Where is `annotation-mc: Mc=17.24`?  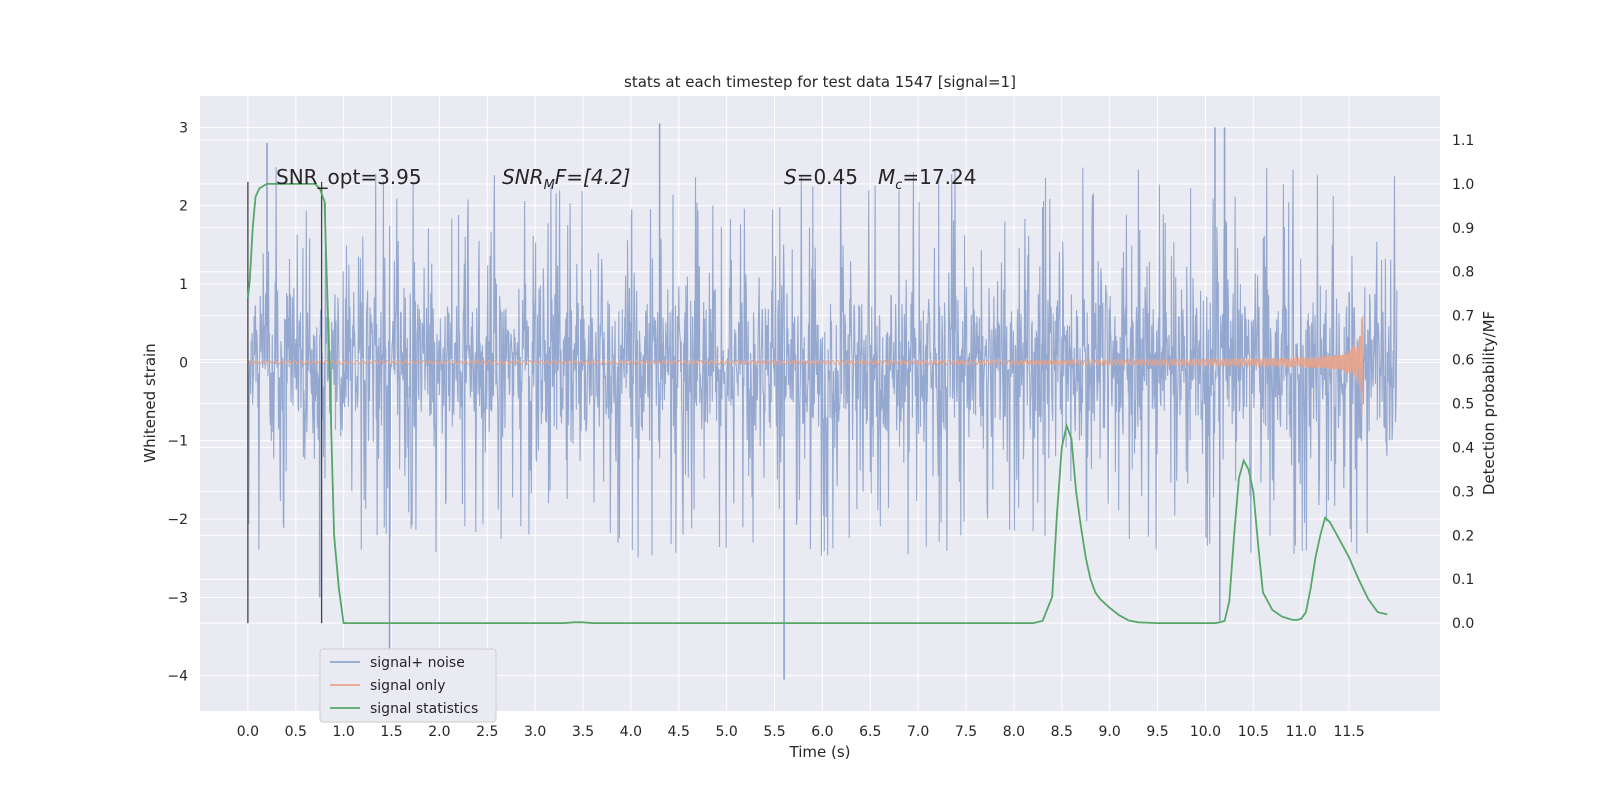 annotation-mc: Mc=17.24 is located at coordinates (927, 179).